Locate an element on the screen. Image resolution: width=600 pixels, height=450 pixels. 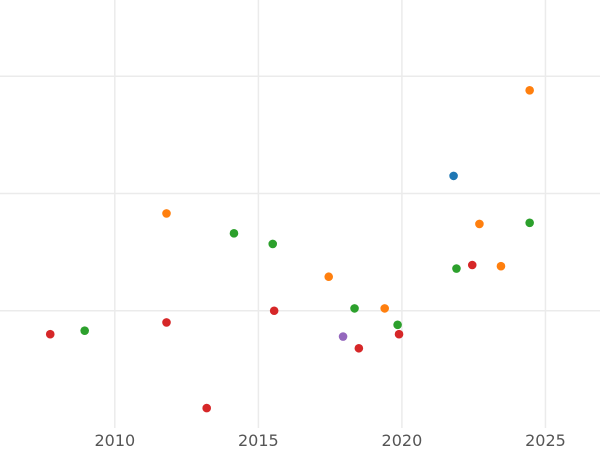
x-axis-tick-labels: 2010 2015 2020 2025 is located at coordinates (329, 440).